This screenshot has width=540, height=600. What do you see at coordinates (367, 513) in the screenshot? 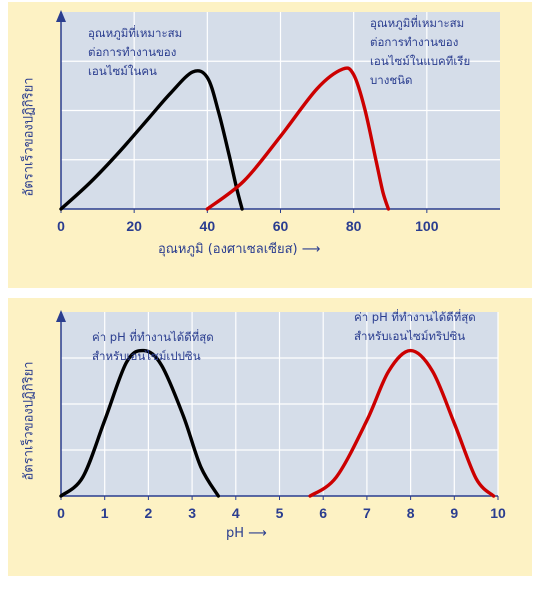
I see `x-tick-label: 7` at bounding box center [367, 513].